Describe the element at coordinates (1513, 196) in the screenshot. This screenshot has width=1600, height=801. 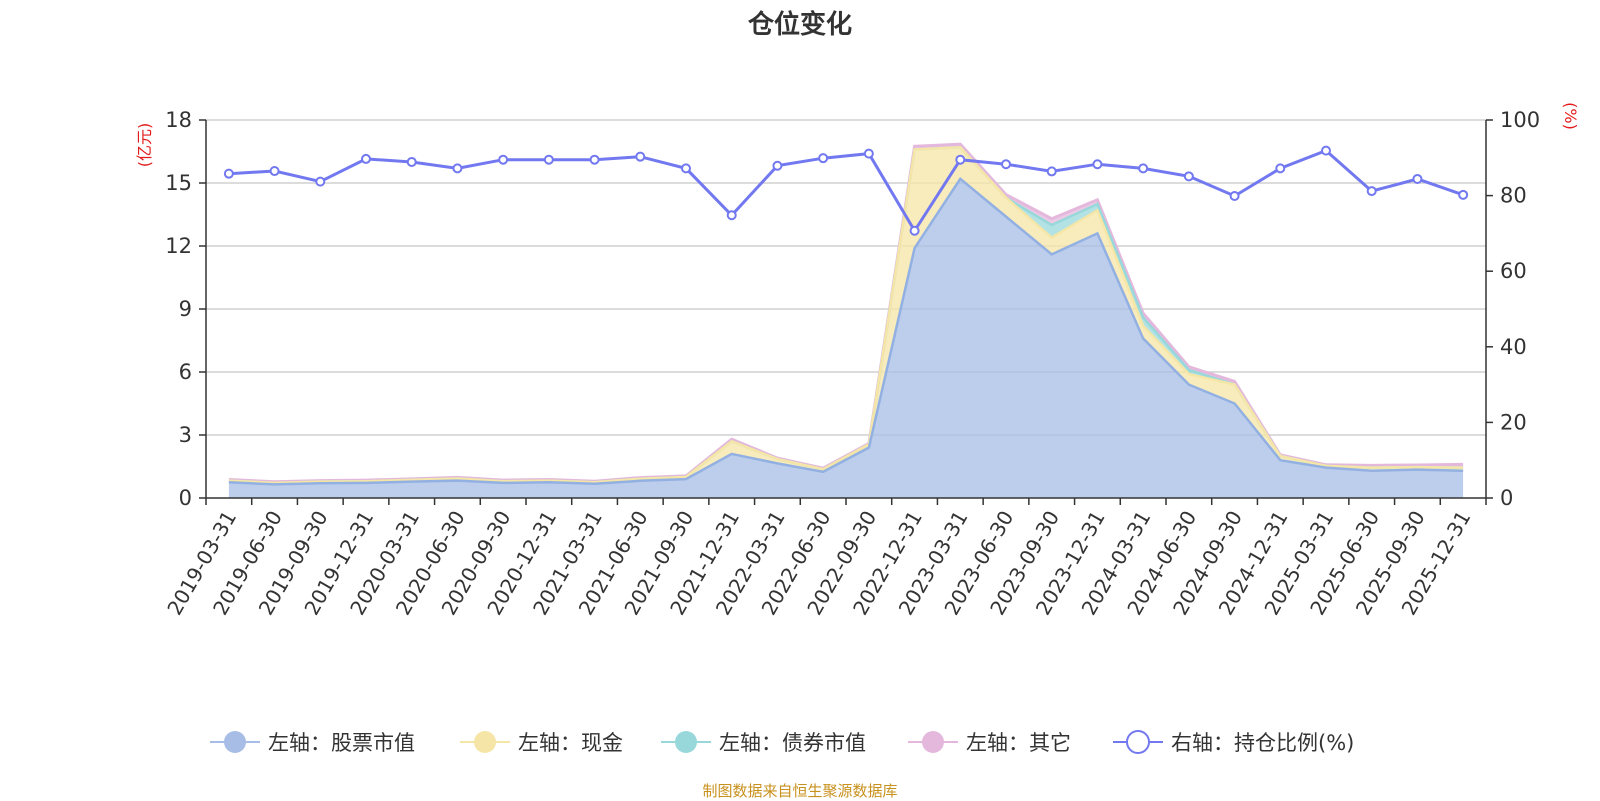
I see `right-tick-label: 80` at that location.